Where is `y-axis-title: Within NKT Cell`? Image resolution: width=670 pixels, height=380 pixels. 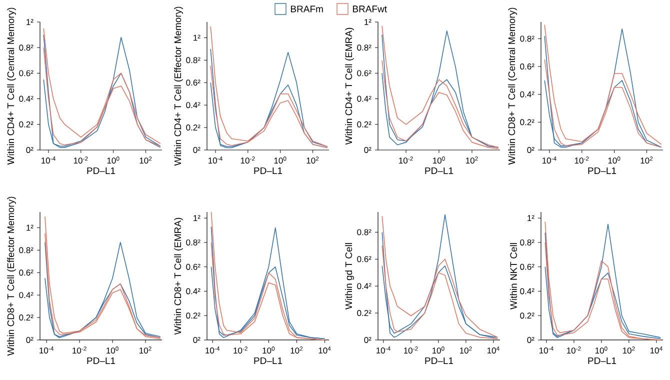
y-axis-title: Within NKT Cell is located at coordinates (513, 276).